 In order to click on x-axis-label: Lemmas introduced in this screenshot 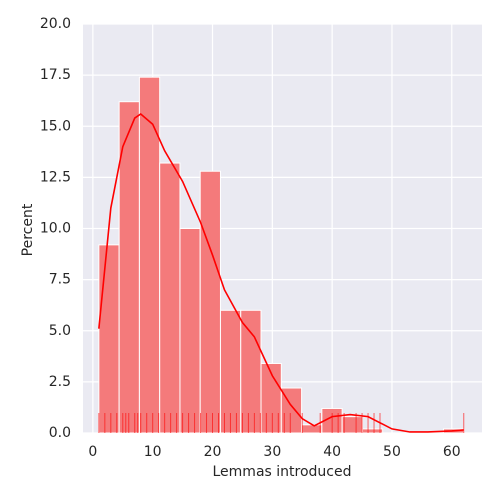, I will do `click(282, 472)`.